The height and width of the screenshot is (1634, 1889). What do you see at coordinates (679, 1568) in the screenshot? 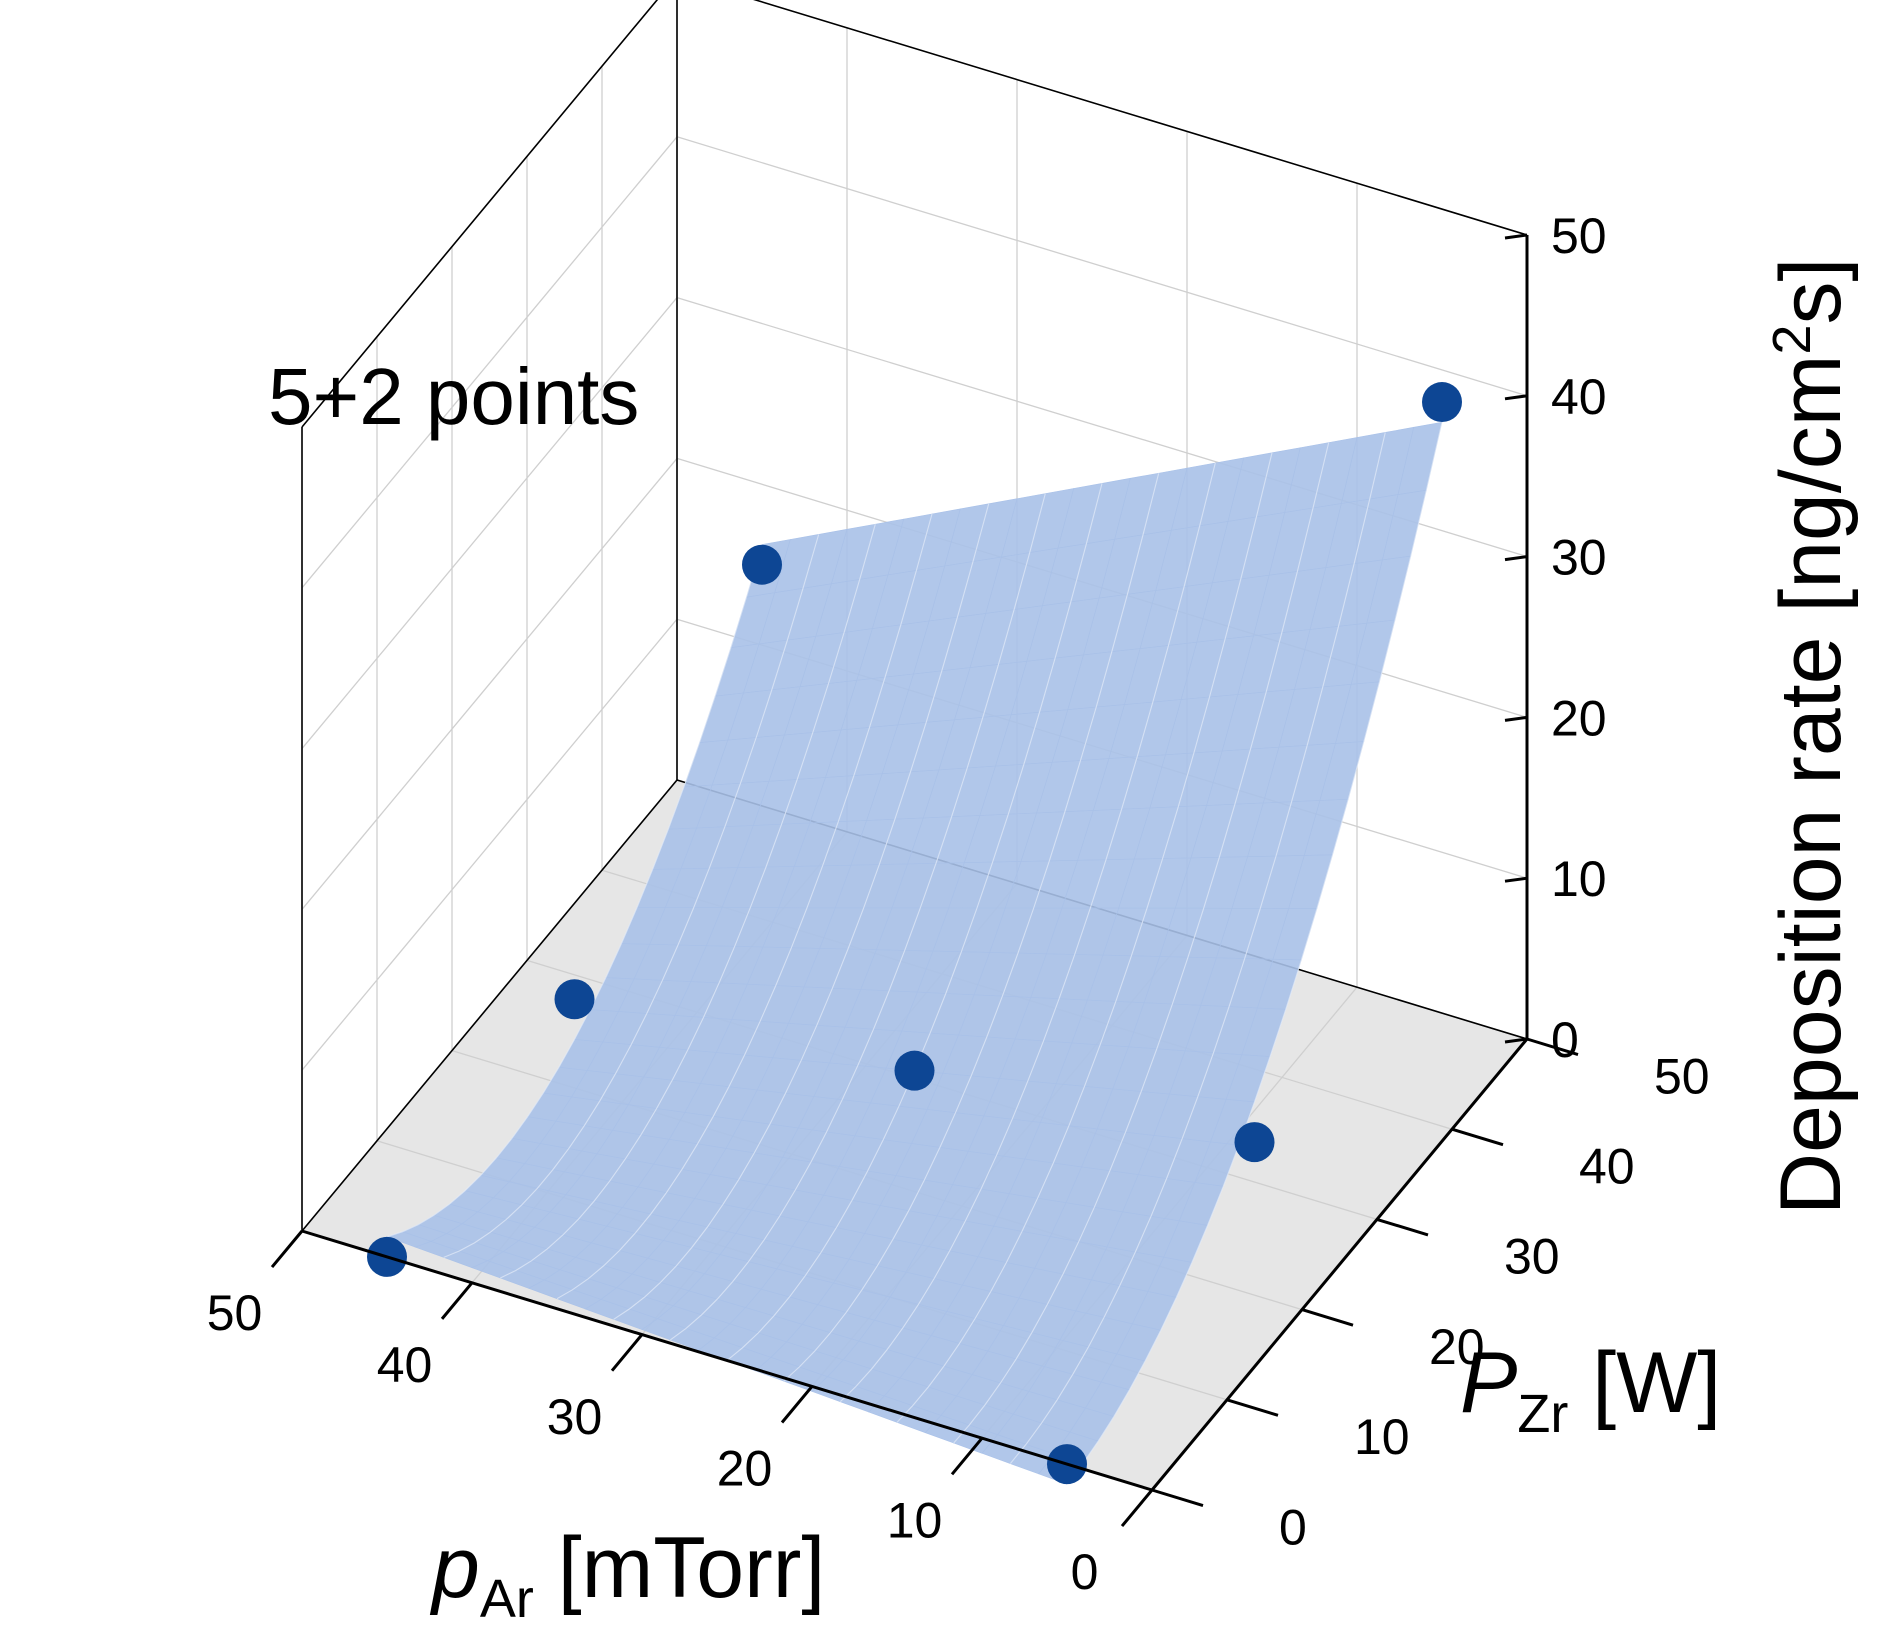
I see `x-axis-title-unit: [mTorr]` at bounding box center [679, 1568].